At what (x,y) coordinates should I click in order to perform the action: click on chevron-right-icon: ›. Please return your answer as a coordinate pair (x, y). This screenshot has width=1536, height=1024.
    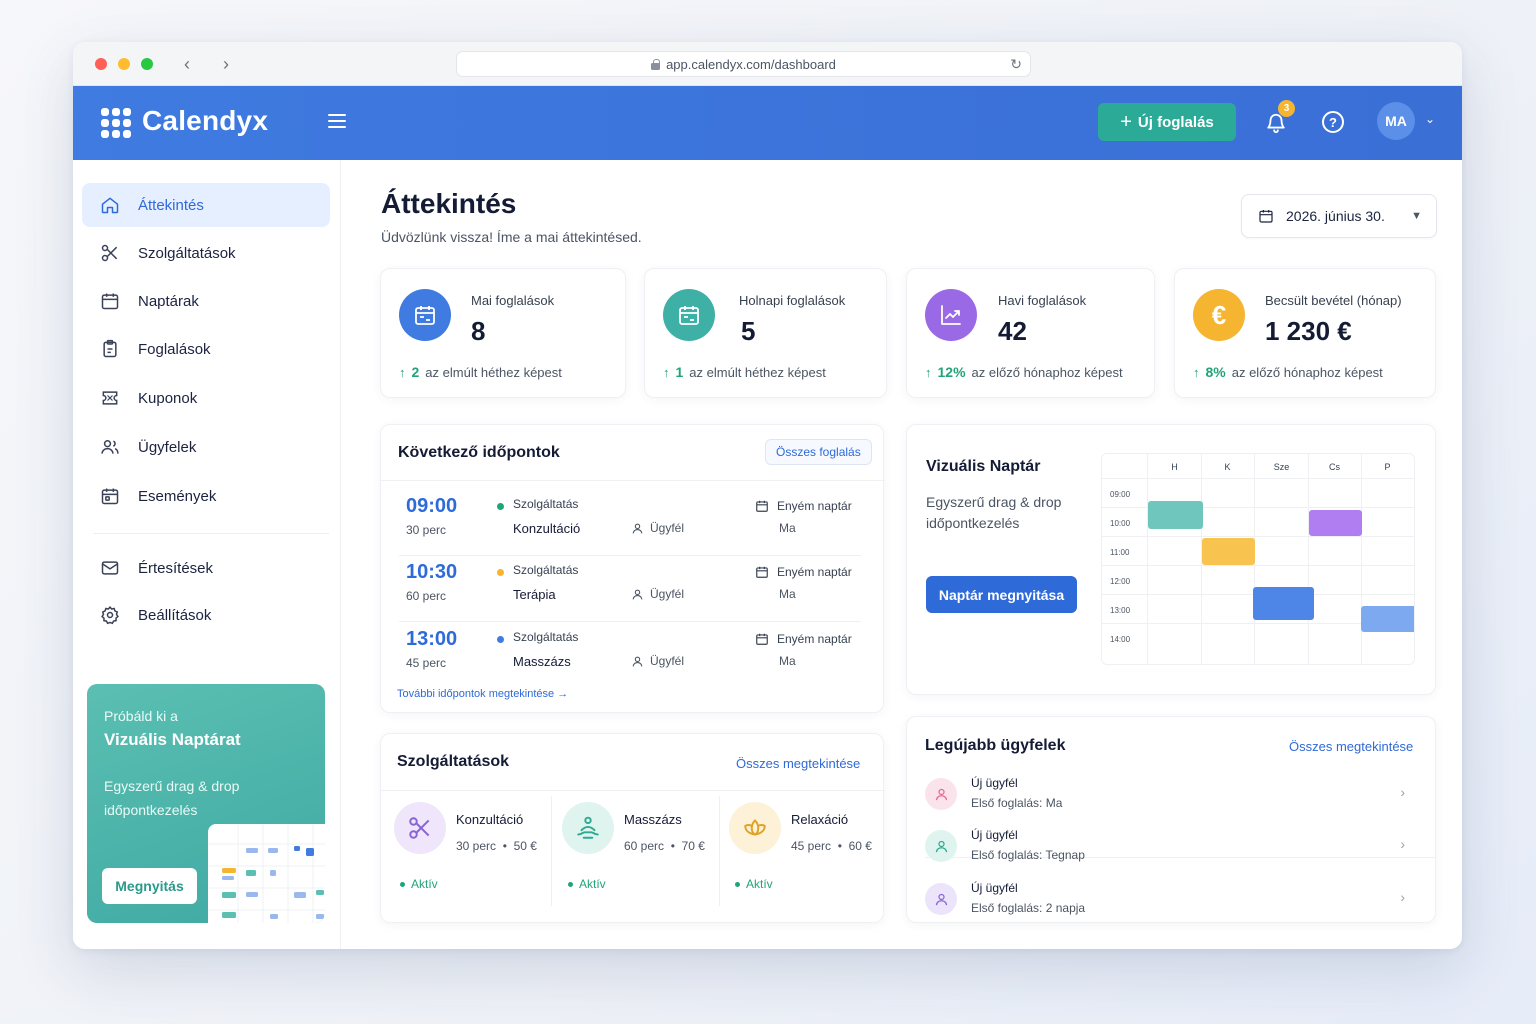
    Looking at the image, I should click on (1402, 844).